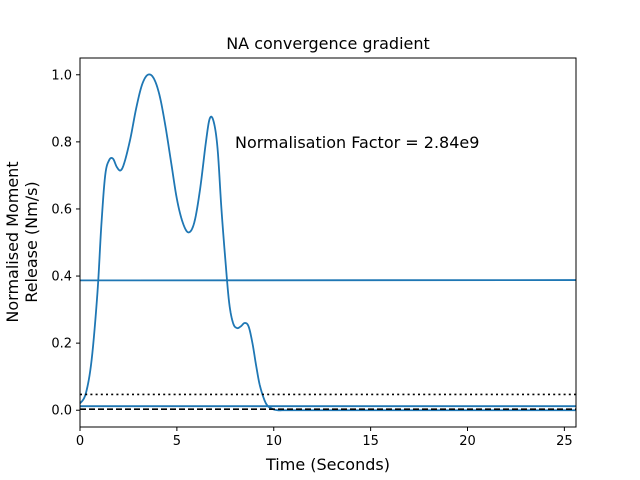  What do you see at coordinates (370, 441) in the screenshot?
I see `x-tick-label: 15` at bounding box center [370, 441].